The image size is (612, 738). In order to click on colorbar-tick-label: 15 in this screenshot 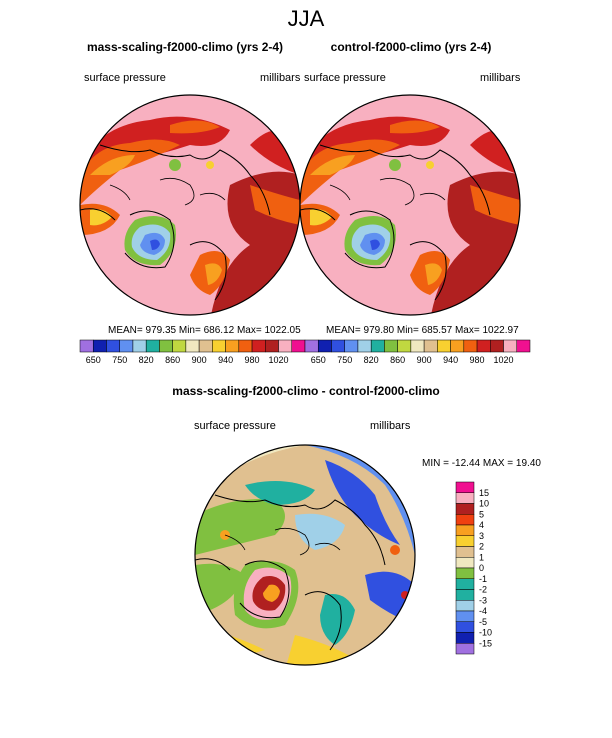, I will do `click(484, 493)`.